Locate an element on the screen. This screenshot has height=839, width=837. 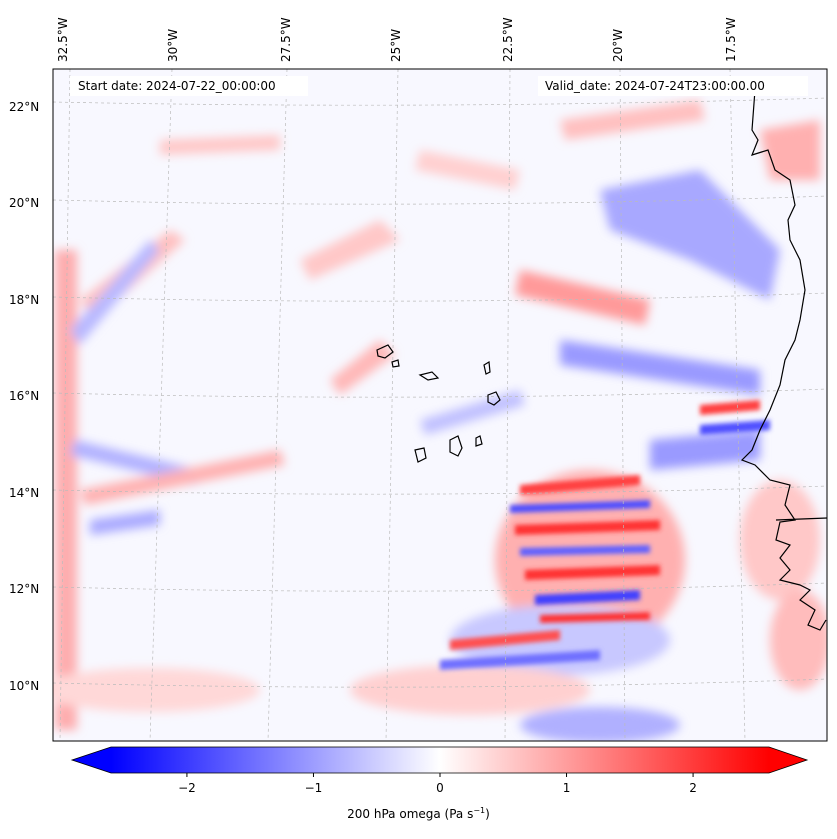
lon-label: 32.5°W is located at coordinates (63, 39).